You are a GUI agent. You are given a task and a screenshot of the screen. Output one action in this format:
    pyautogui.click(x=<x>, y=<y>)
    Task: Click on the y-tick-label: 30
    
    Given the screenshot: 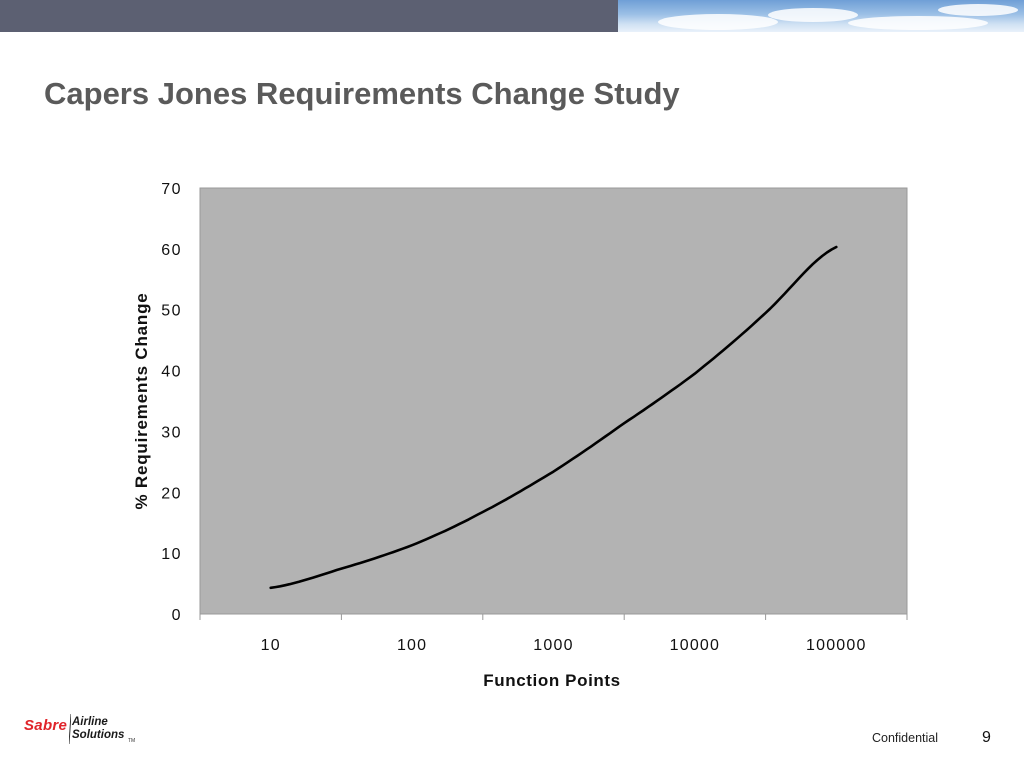 What is the action you would take?
    pyautogui.click(x=171, y=432)
    